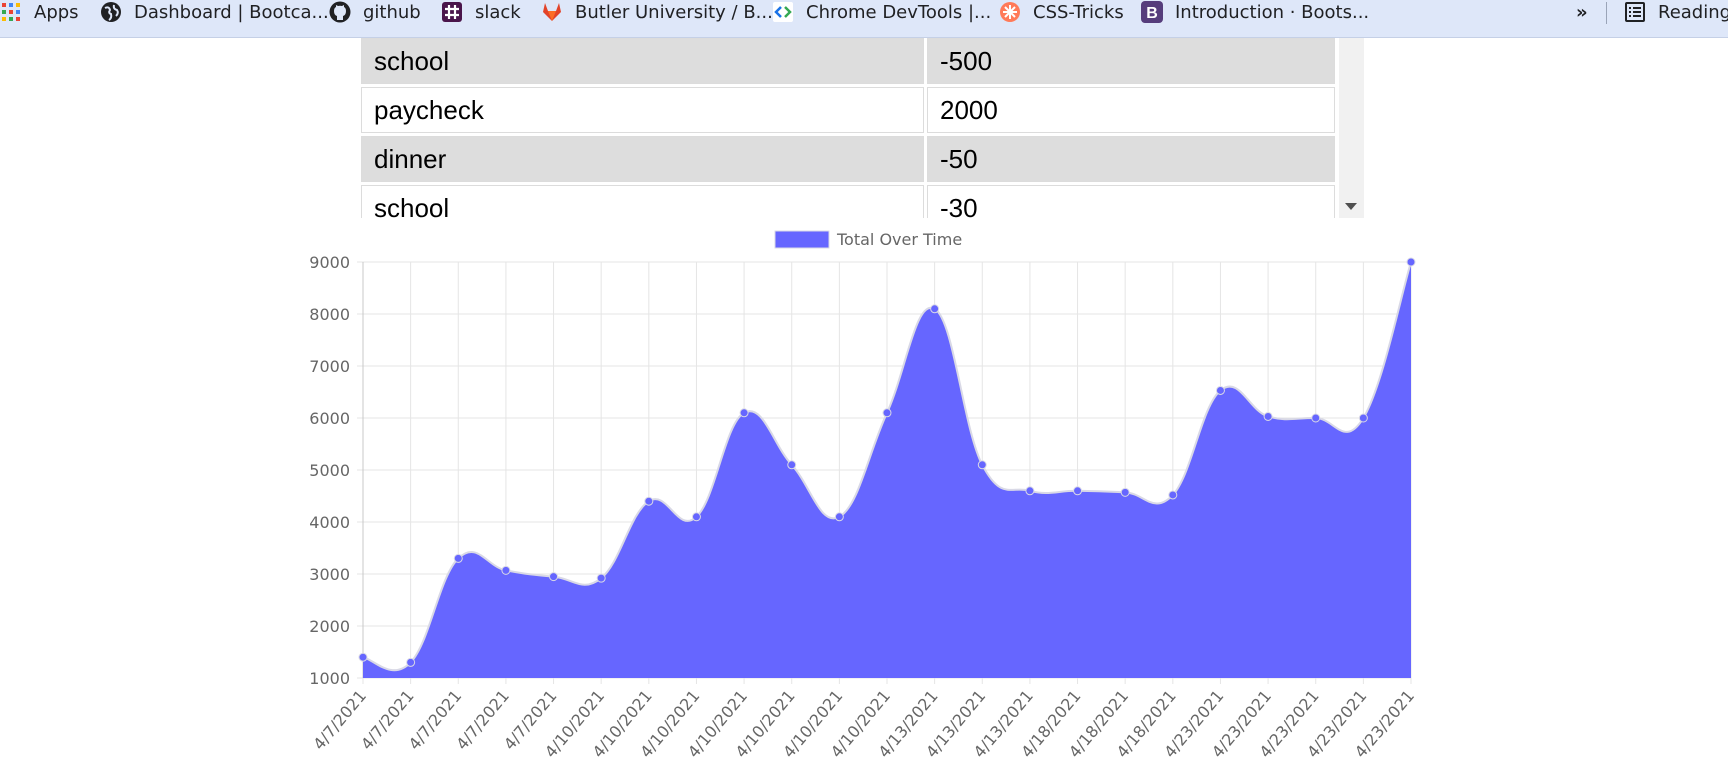  I want to click on y-tick-label: 6000, so click(329, 418).